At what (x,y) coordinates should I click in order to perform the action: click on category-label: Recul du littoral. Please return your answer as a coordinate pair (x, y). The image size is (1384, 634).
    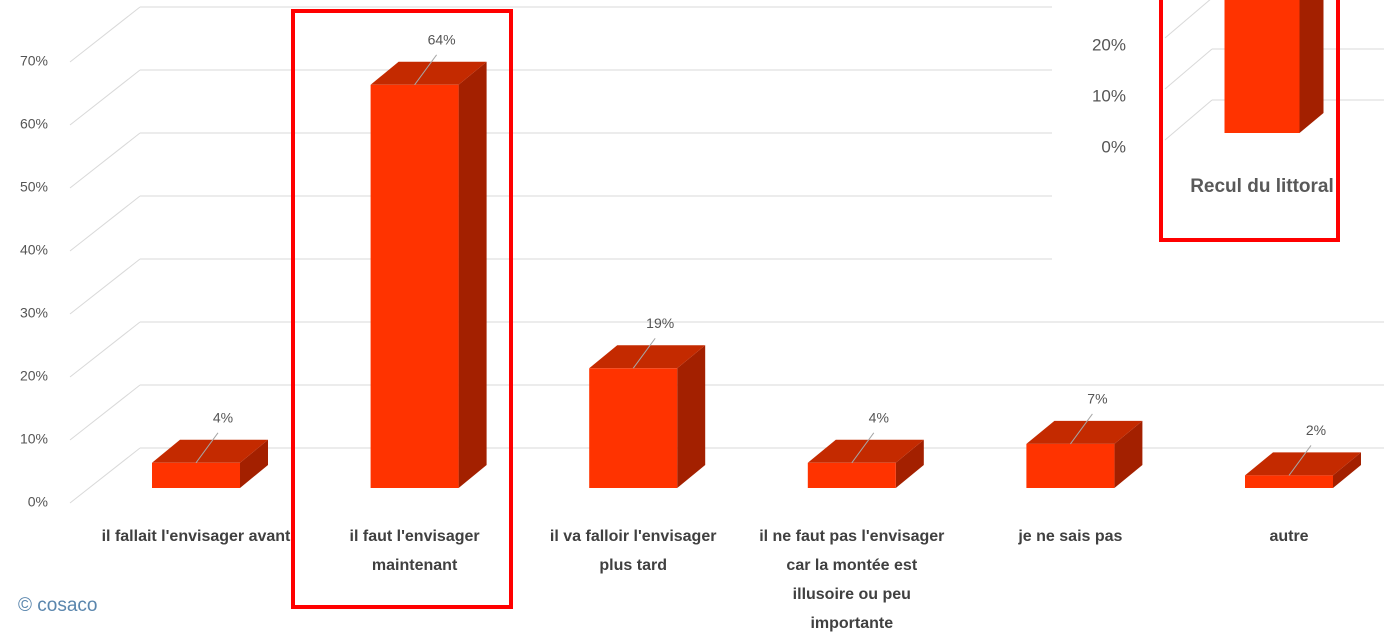
    Looking at the image, I should click on (1262, 186).